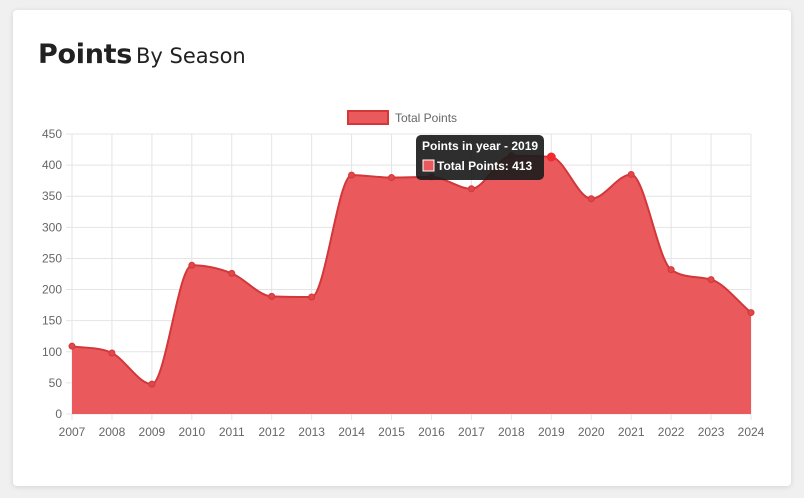  Describe the element at coordinates (751, 432) in the screenshot. I see `x-tick-label: 2024` at that location.